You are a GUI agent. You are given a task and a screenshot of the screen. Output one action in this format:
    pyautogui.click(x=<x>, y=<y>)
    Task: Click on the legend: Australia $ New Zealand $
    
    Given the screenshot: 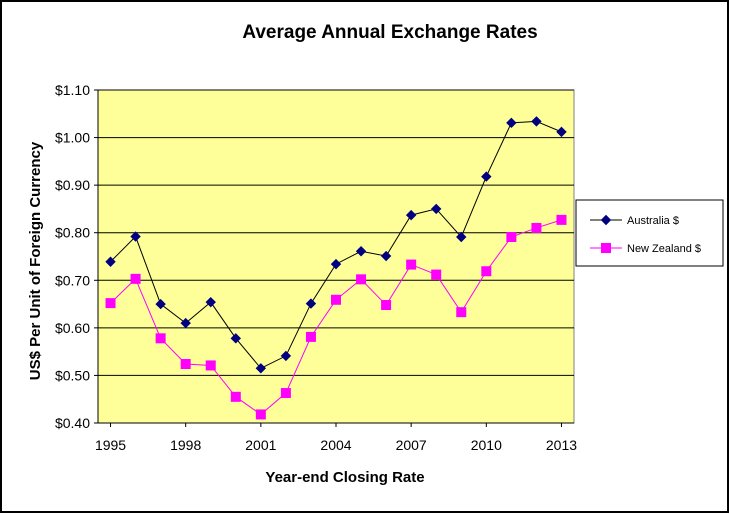 What is the action you would take?
    pyautogui.click(x=649, y=233)
    